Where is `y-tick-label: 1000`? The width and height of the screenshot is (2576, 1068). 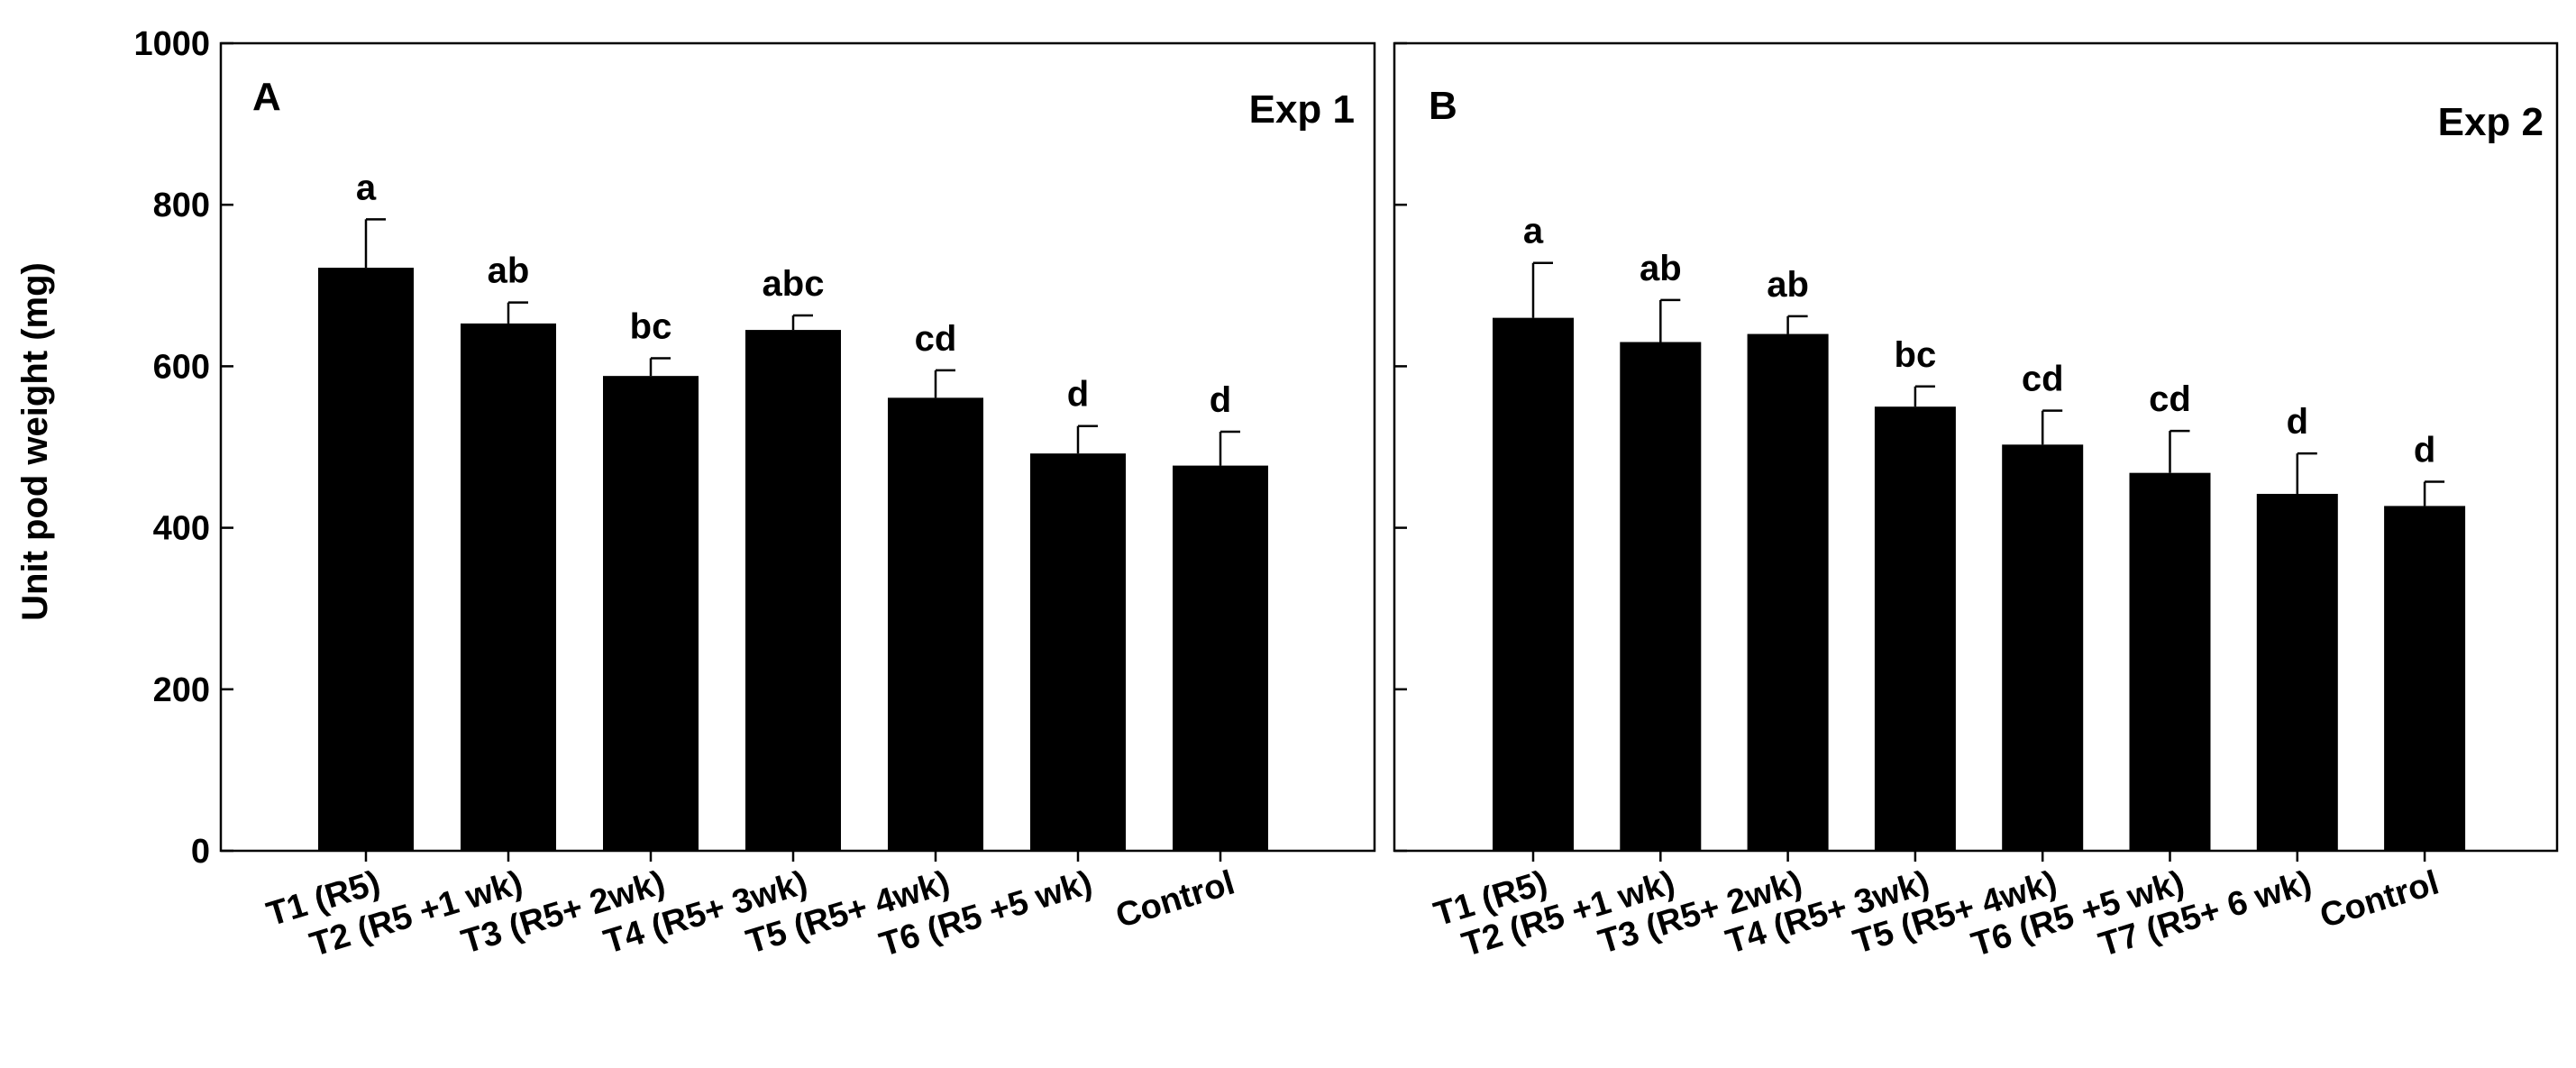
y-tick-label: 1000 is located at coordinates (171, 44).